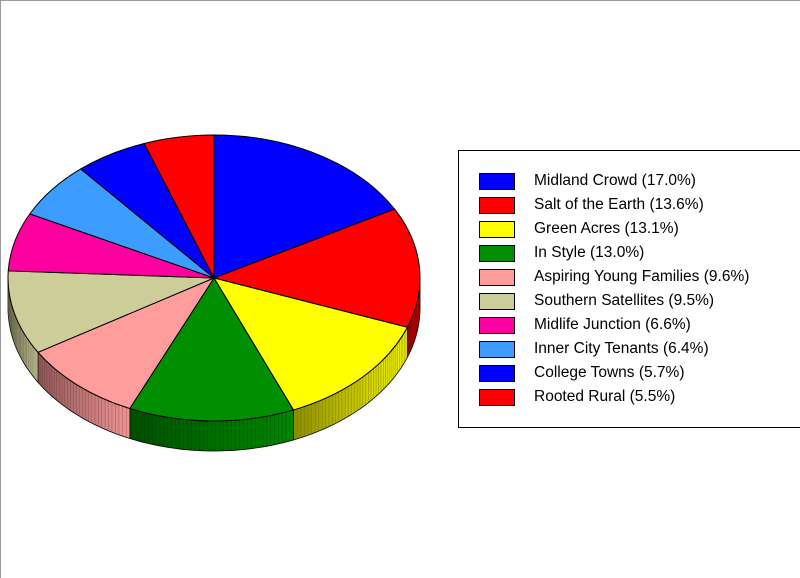  I want to click on legend-item: Salt of the Earth (13.6%), so click(591, 205).